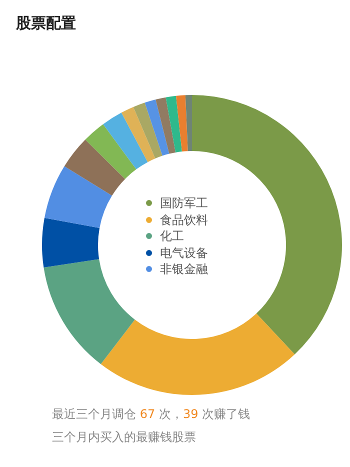 This screenshot has height=467, width=350. What do you see at coordinates (151, 414) in the screenshot?
I see `text: 最近三个月调仓 67 次，39 次赚了钱` at bounding box center [151, 414].